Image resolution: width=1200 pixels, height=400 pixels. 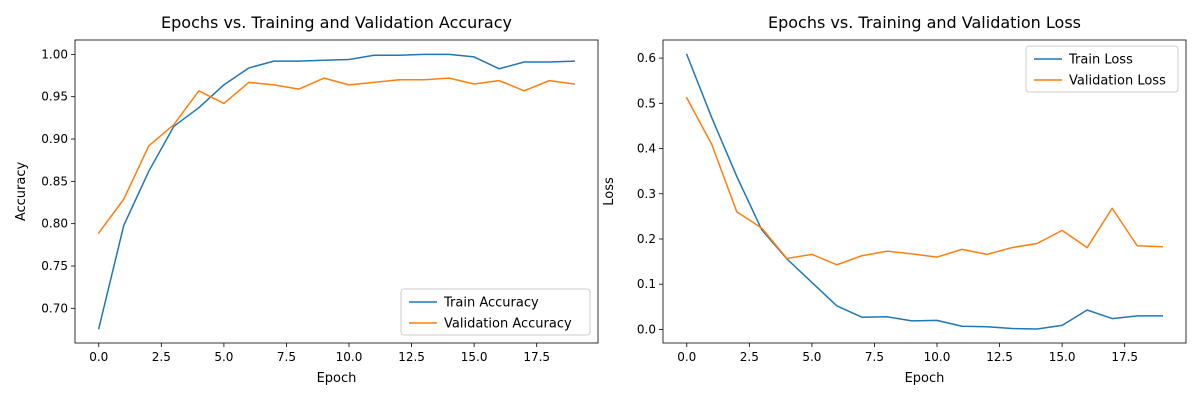 I want to click on chart2-xlabel: Epoch, so click(x=925, y=378).